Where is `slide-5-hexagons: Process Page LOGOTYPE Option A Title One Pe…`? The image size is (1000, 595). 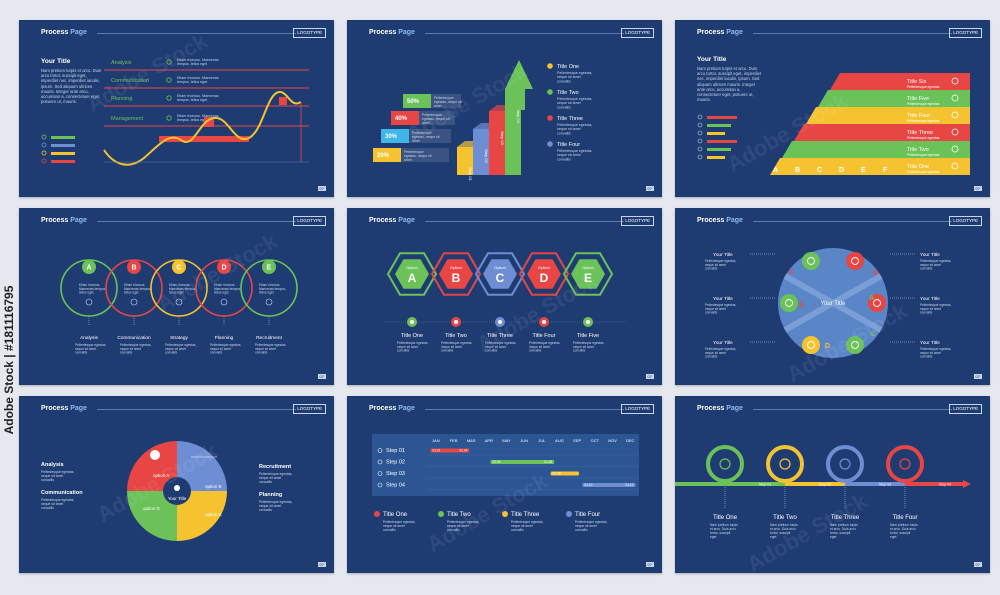 slide-5-hexagons: Process Page LOGOTYPE Option A Title One Pe… is located at coordinates (504, 296).